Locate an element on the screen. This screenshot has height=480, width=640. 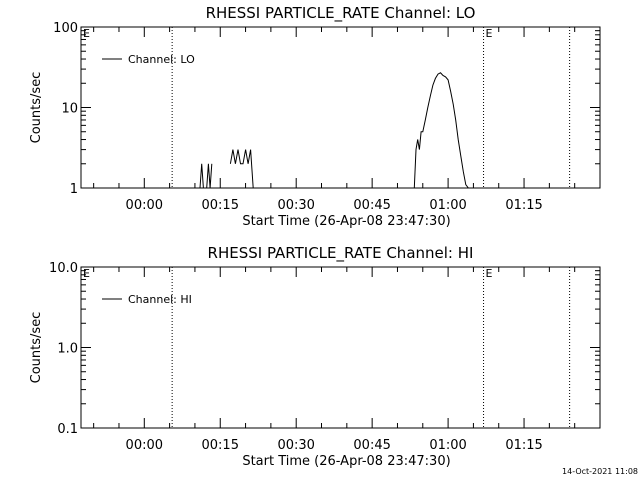
y-tick-label: 100 is located at coordinates (65, 28).